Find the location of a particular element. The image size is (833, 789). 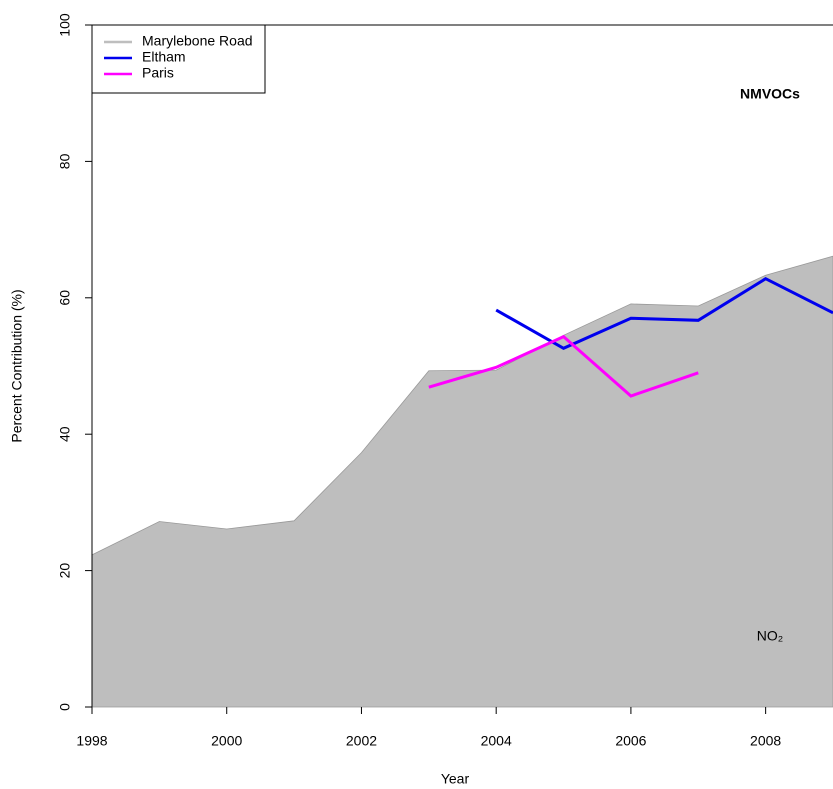

annotation: NO₂ is located at coordinates (770, 636).